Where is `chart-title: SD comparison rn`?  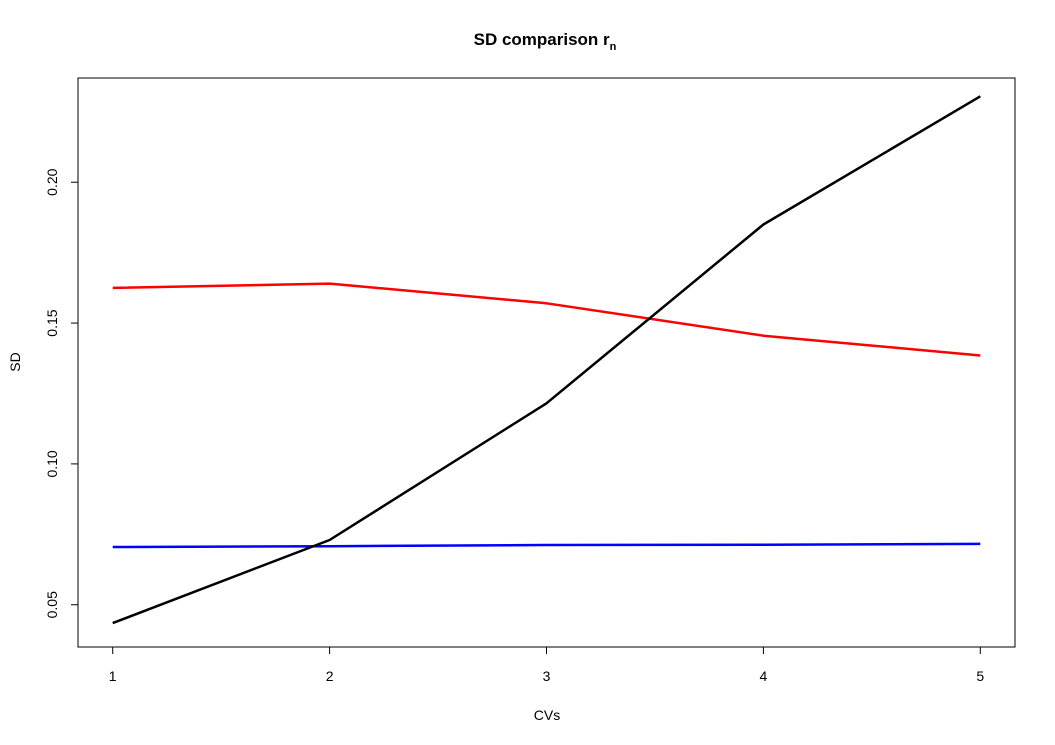 chart-title: SD comparison rn is located at coordinates (545, 41).